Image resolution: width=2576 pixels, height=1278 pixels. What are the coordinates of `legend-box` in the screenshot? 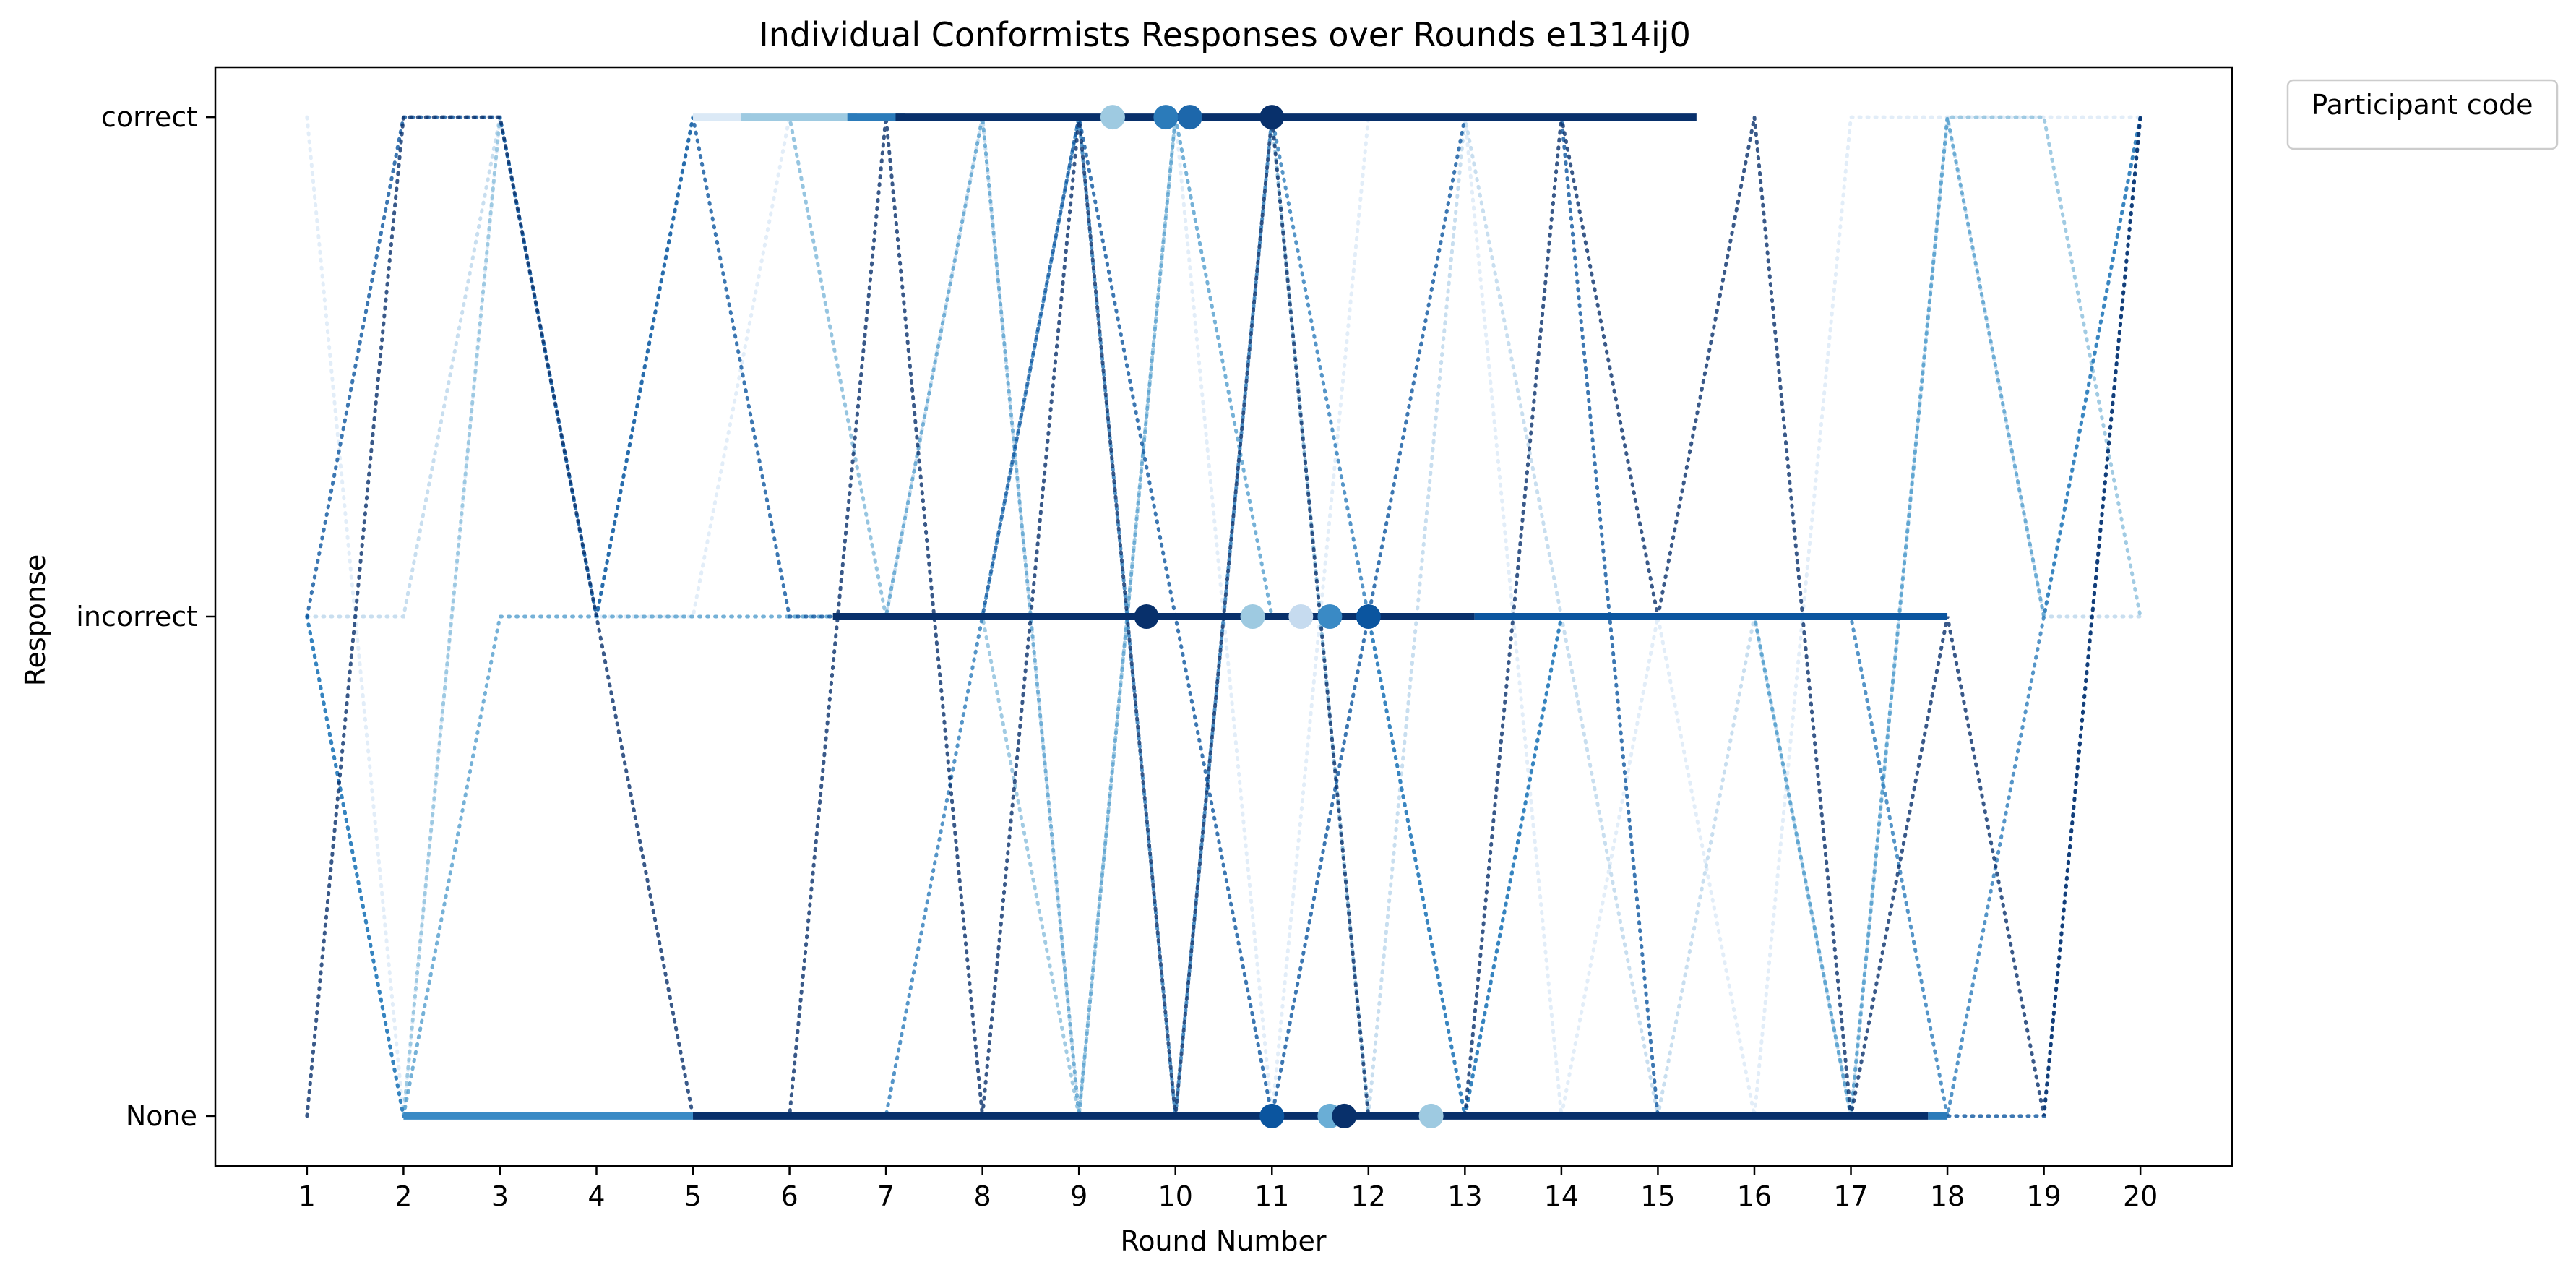 It's located at (2422, 114).